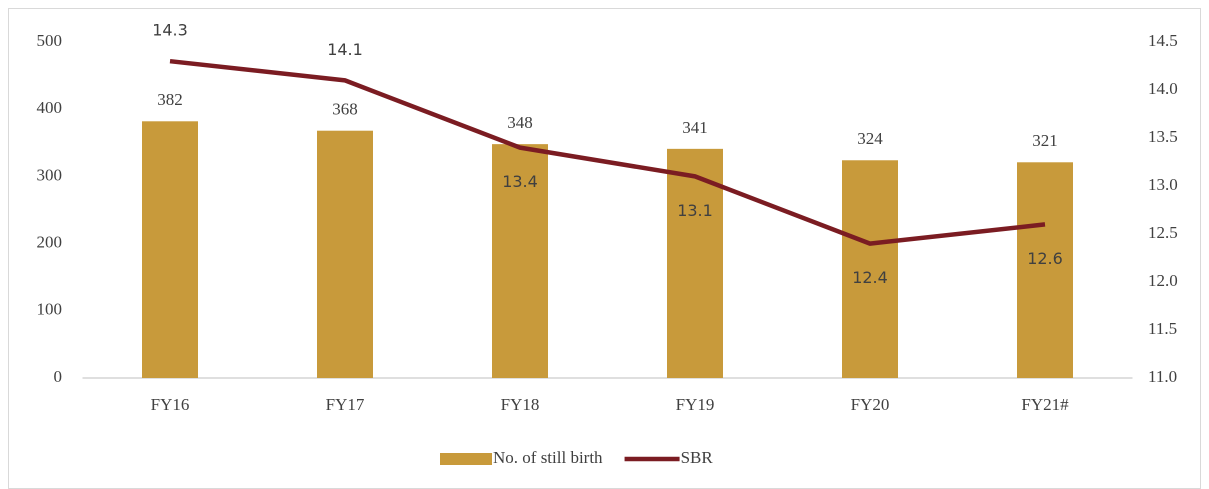 This screenshot has height=489, width=1209. What do you see at coordinates (870, 277) in the screenshot?
I see `data-label: 12.4` at bounding box center [870, 277].